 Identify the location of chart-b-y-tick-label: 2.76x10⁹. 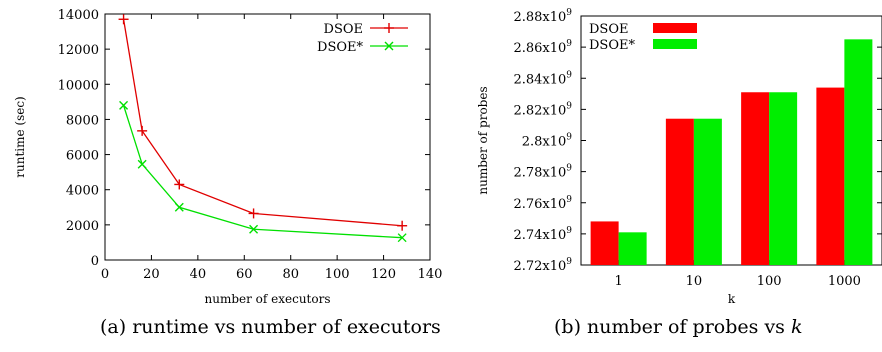
(542, 203).